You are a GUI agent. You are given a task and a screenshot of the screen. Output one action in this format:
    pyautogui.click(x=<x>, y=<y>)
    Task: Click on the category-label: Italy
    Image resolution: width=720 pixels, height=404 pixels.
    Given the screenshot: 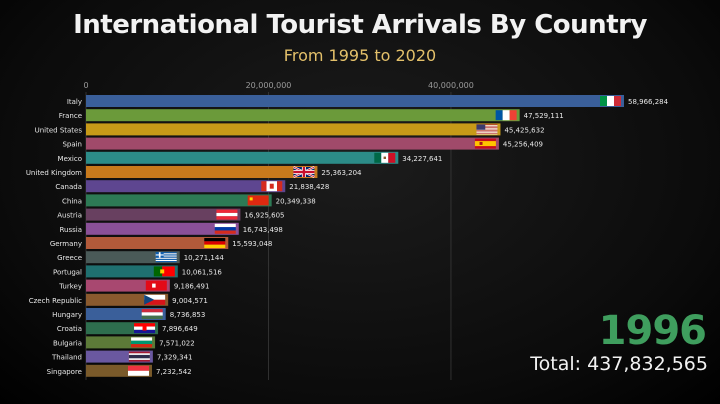 What is the action you would take?
    pyautogui.click(x=74, y=102)
    